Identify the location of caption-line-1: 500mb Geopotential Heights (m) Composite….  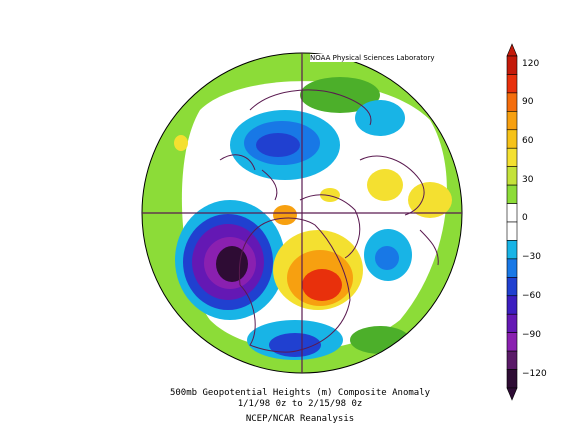
(300, 393).